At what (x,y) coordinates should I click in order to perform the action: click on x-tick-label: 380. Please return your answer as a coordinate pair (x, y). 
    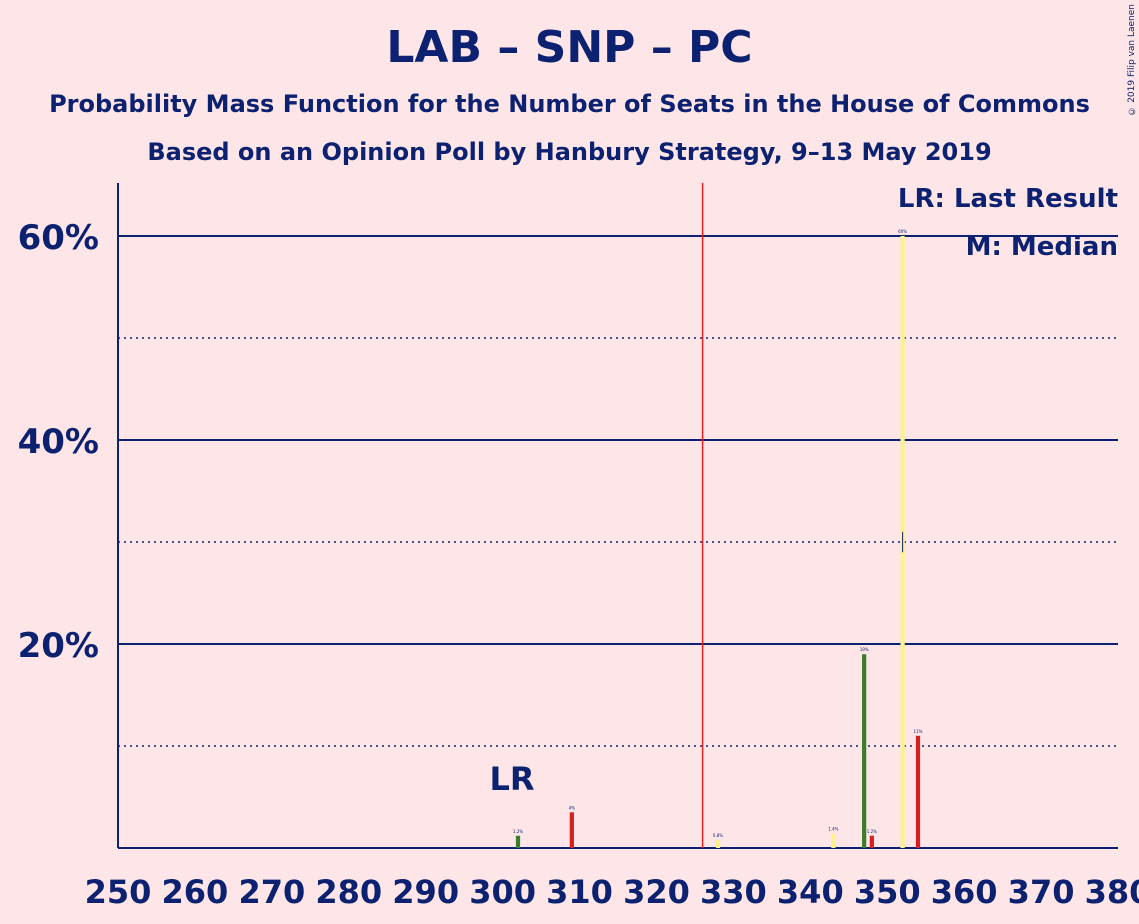
    Looking at the image, I should click on (1112, 892).